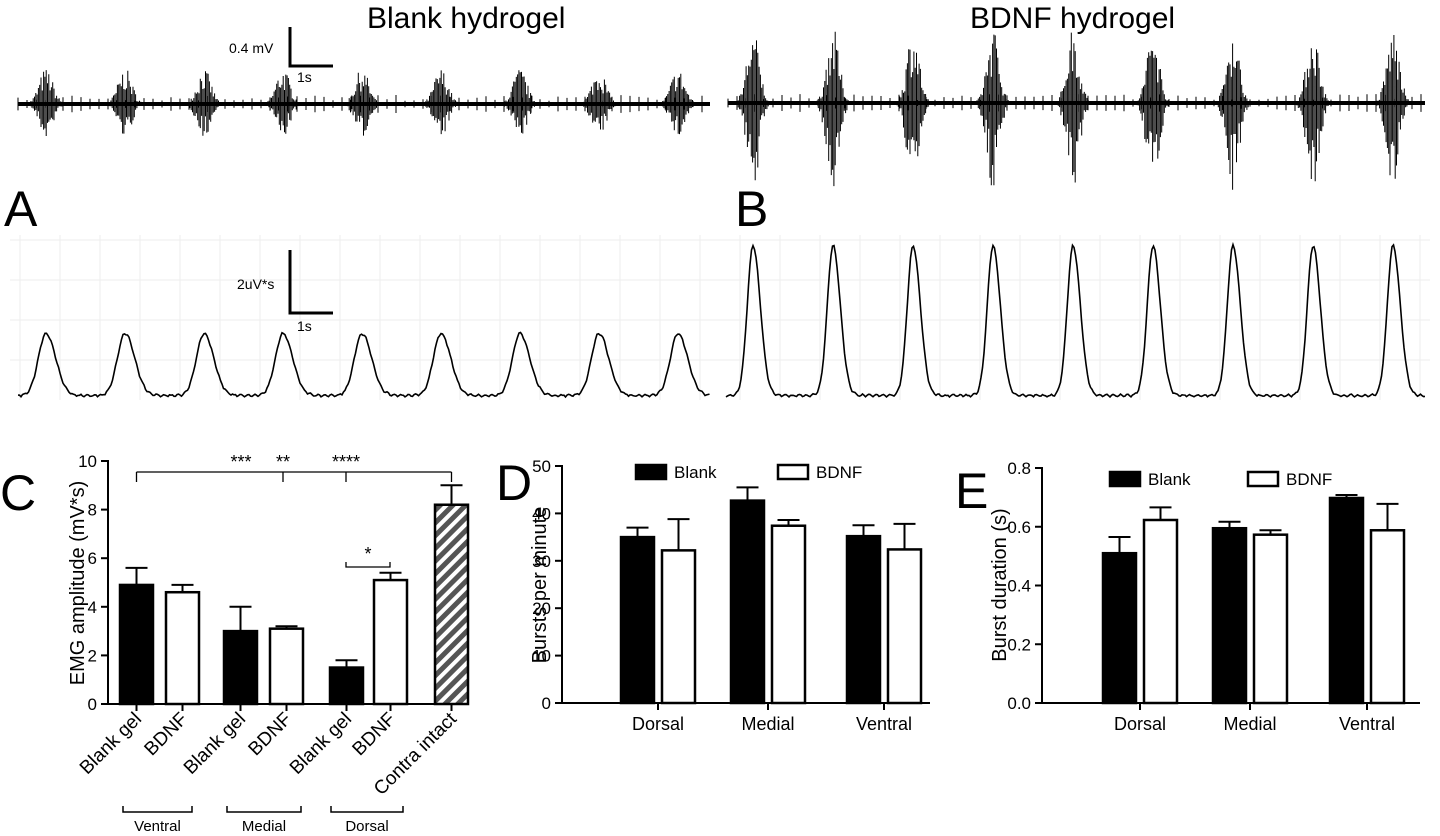 The height and width of the screenshot is (836, 1440). What do you see at coordinates (346, 462) in the screenshot?
I see `significance-label: ****` at bounding box center [346, 462].